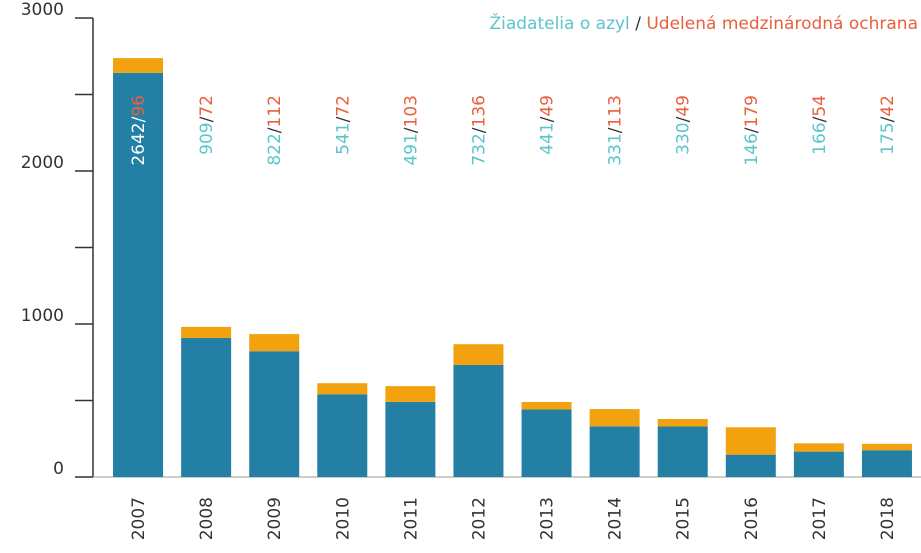  What do you see at coordinates (275, 149) in the screenshot?
I see `value-label-part: 822` at bounding box center [275, 149].